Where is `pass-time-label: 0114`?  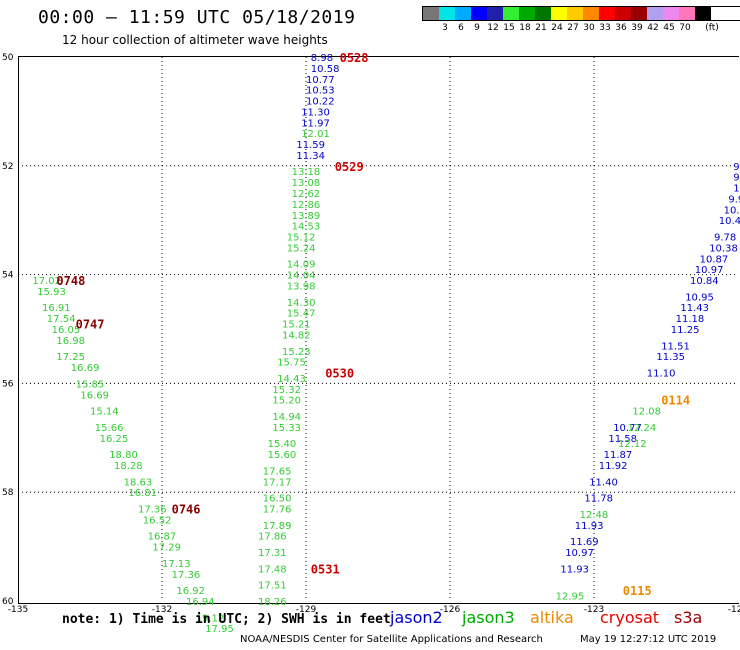
pass-time-label: 0114 is located at coordinates (675, 401).